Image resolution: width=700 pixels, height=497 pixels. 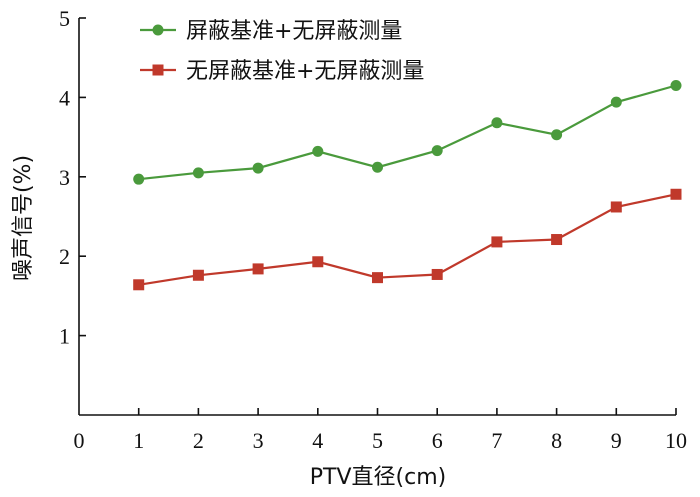 What do you see at coordinates (616, 440) in the screenshot?
I see `x-tick-label: 9` at bounding box center [616, 440].